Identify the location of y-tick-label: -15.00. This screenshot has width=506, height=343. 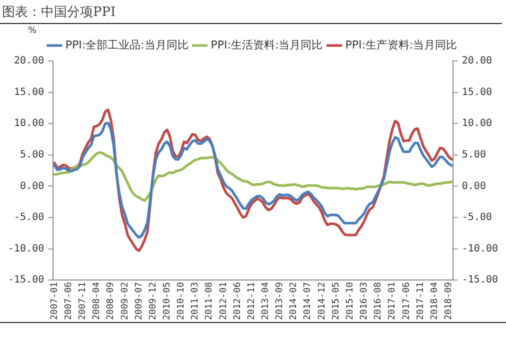
(26, 280).